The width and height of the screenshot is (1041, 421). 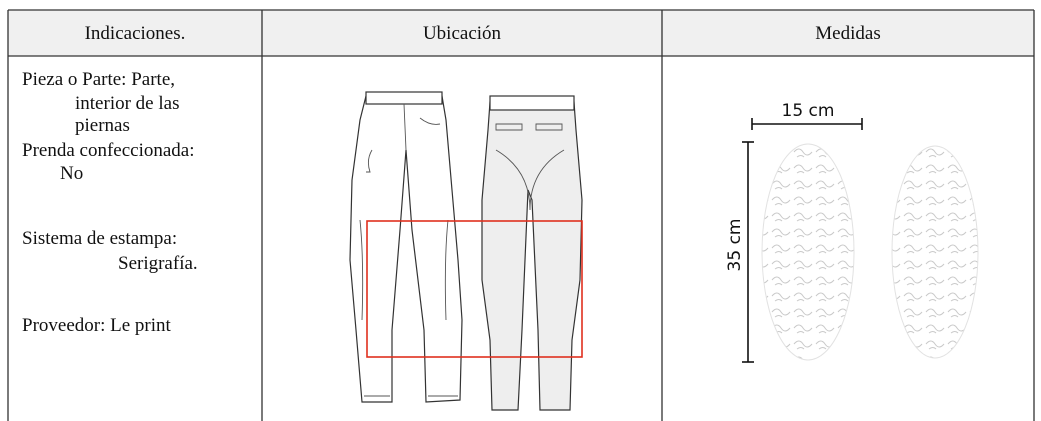 I want to click on indication-text: Proveedor: Le print, so click(x=97, y=325).